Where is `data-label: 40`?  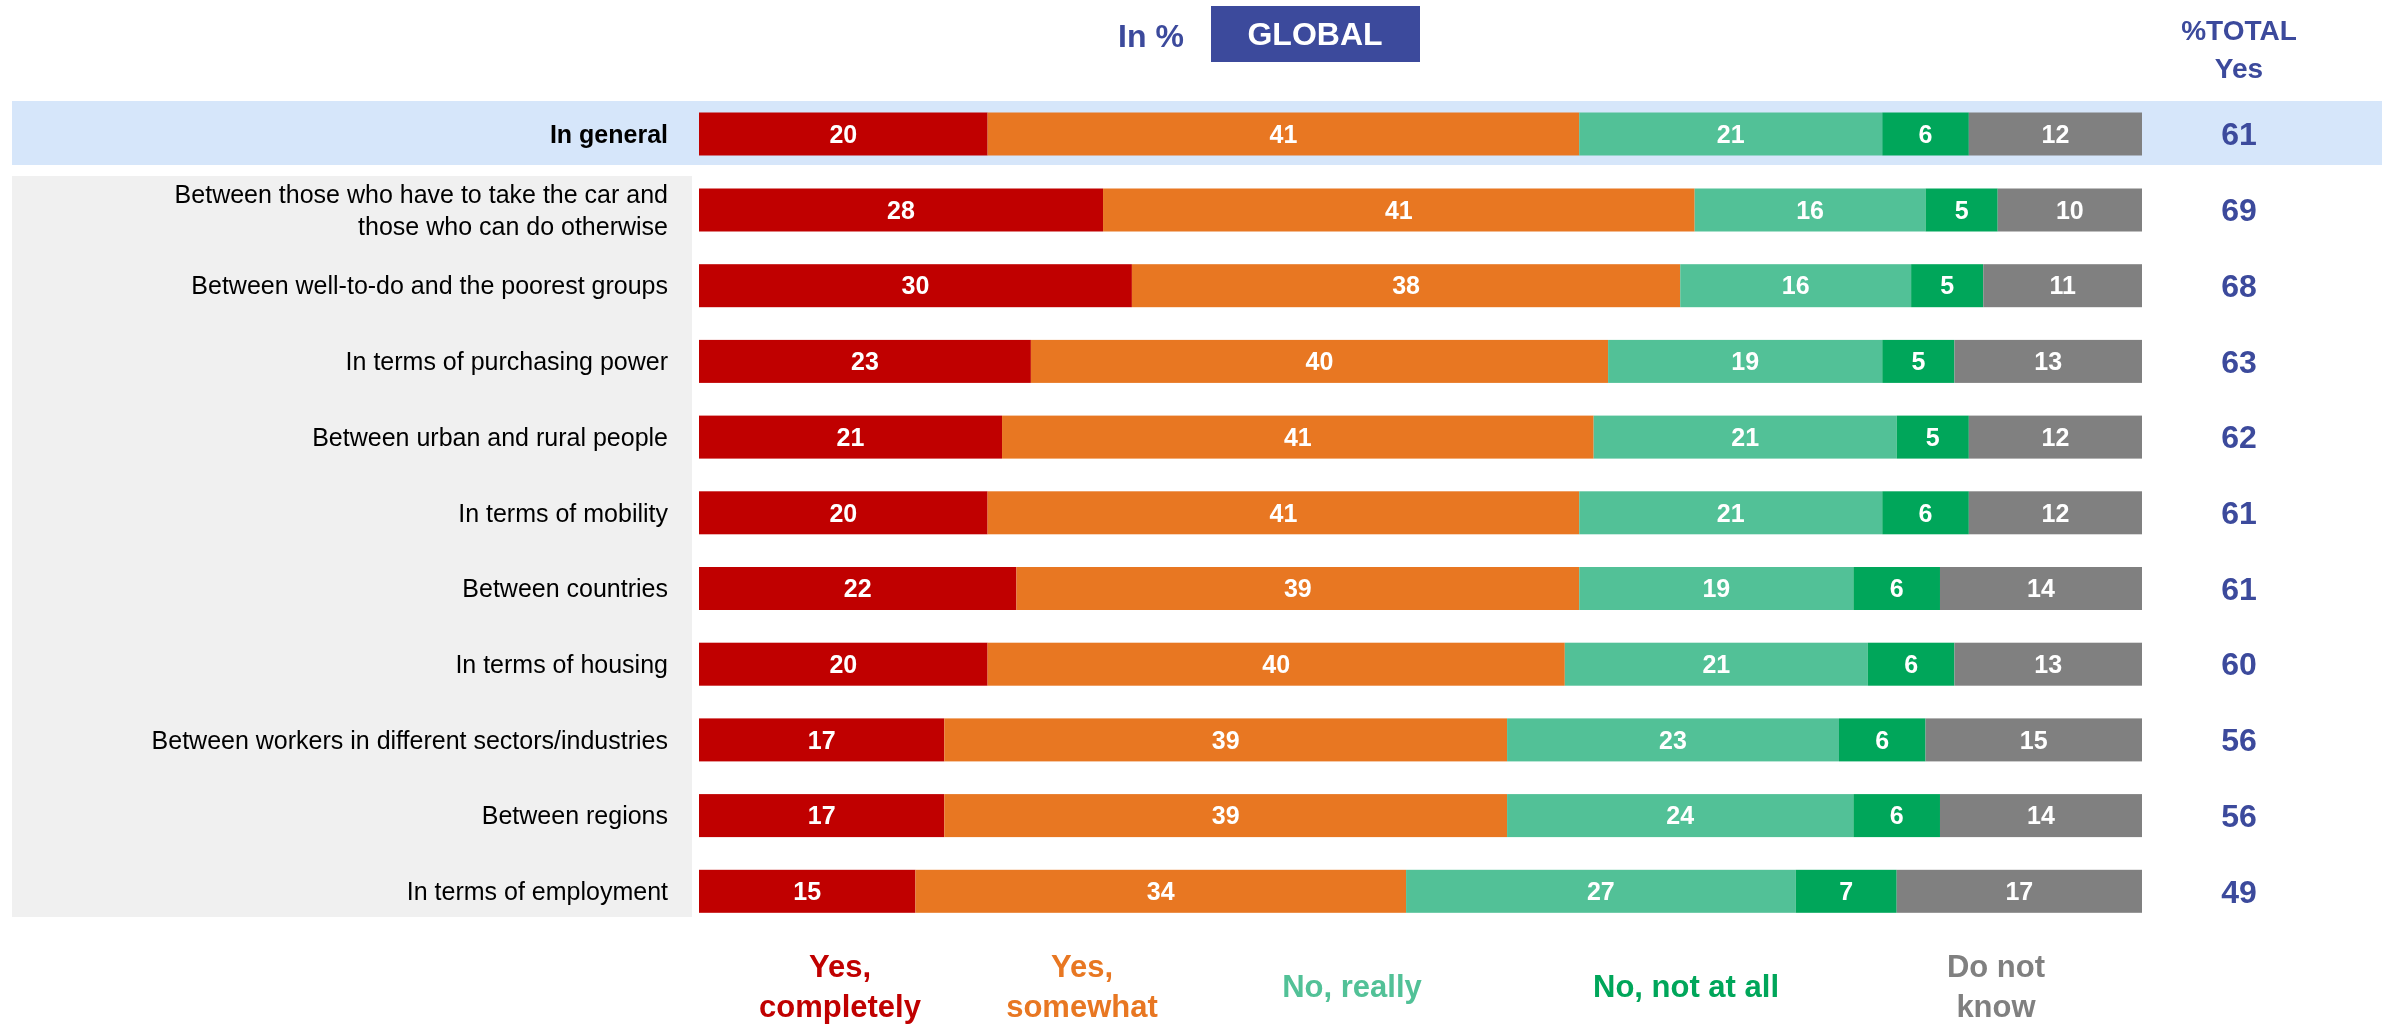 data-label: 40 is located at coordinates (1319, 361).